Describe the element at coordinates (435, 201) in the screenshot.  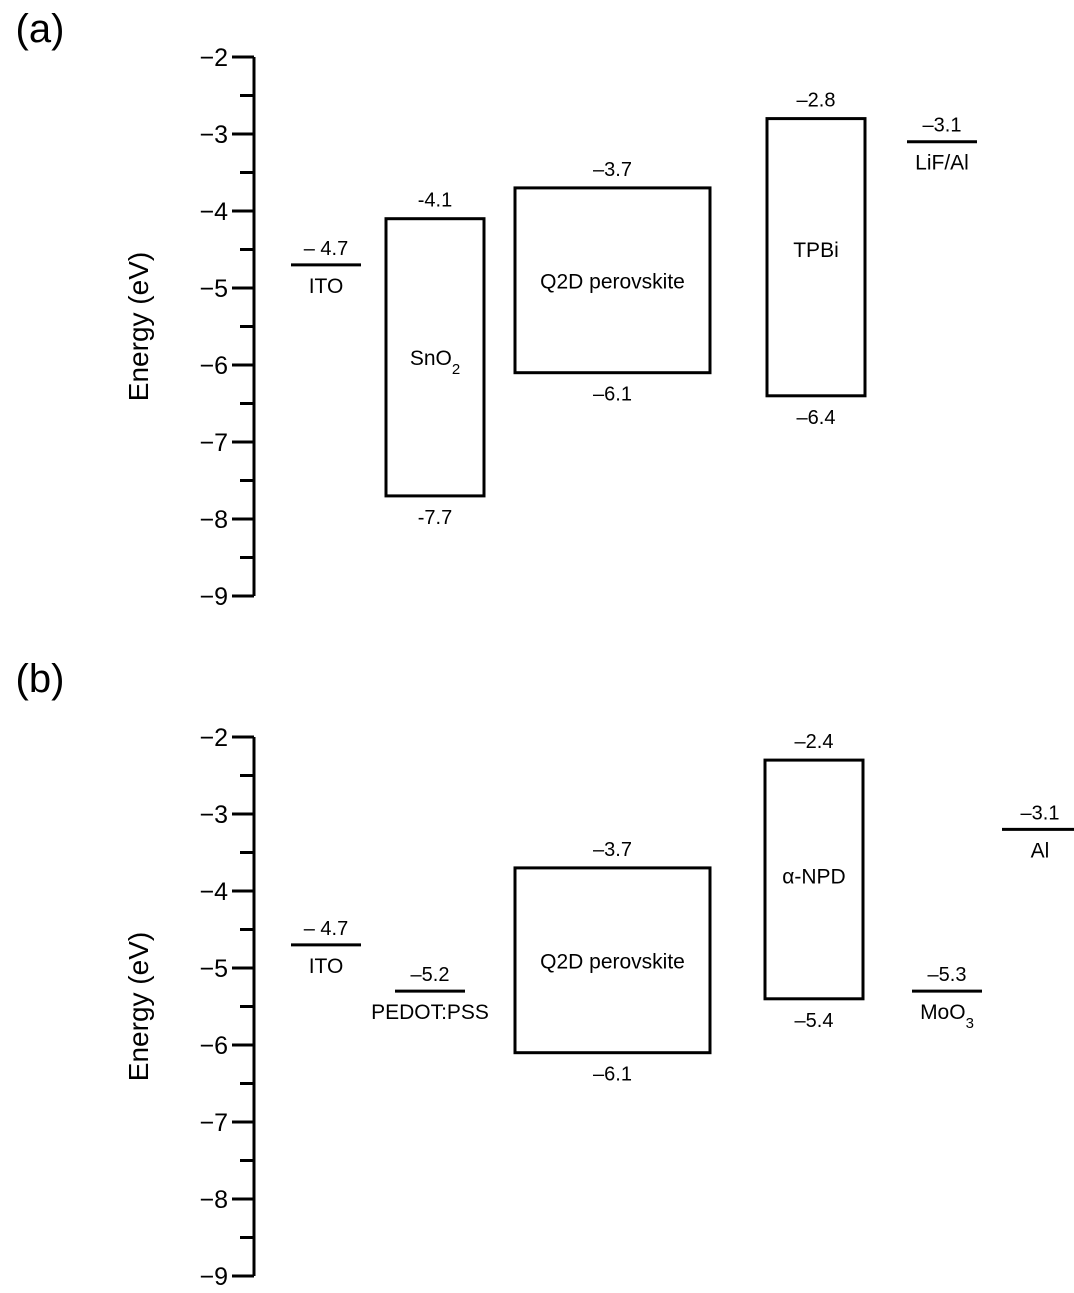
I see `band-top-label: -4.1` at that location.